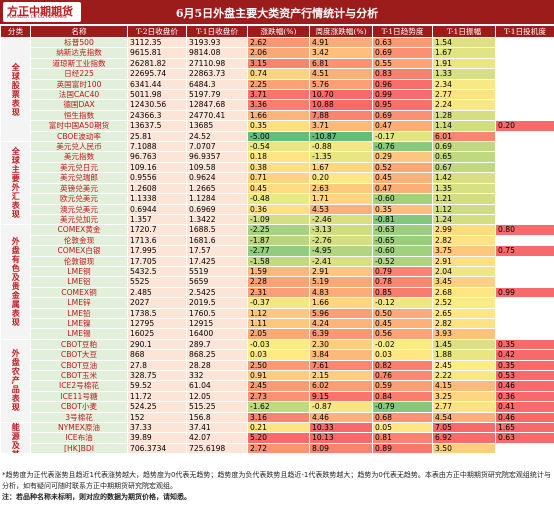 The height and width of the screenshot is (518, 554). I want to click on asset-name: CBOT豆油, so click(79, 365).